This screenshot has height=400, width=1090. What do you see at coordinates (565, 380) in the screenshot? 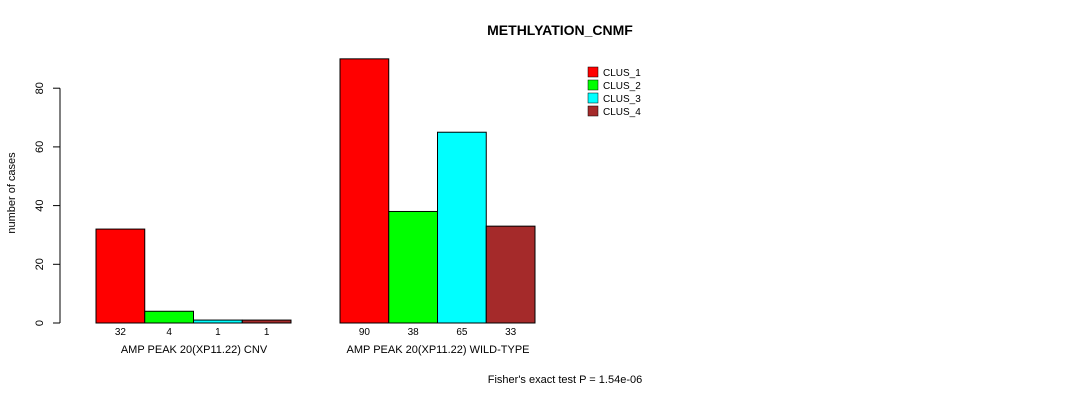
I see `fisher-test-footnote: Fisher's exact test P = 1.54e-06` at bounding box center [565, 380].